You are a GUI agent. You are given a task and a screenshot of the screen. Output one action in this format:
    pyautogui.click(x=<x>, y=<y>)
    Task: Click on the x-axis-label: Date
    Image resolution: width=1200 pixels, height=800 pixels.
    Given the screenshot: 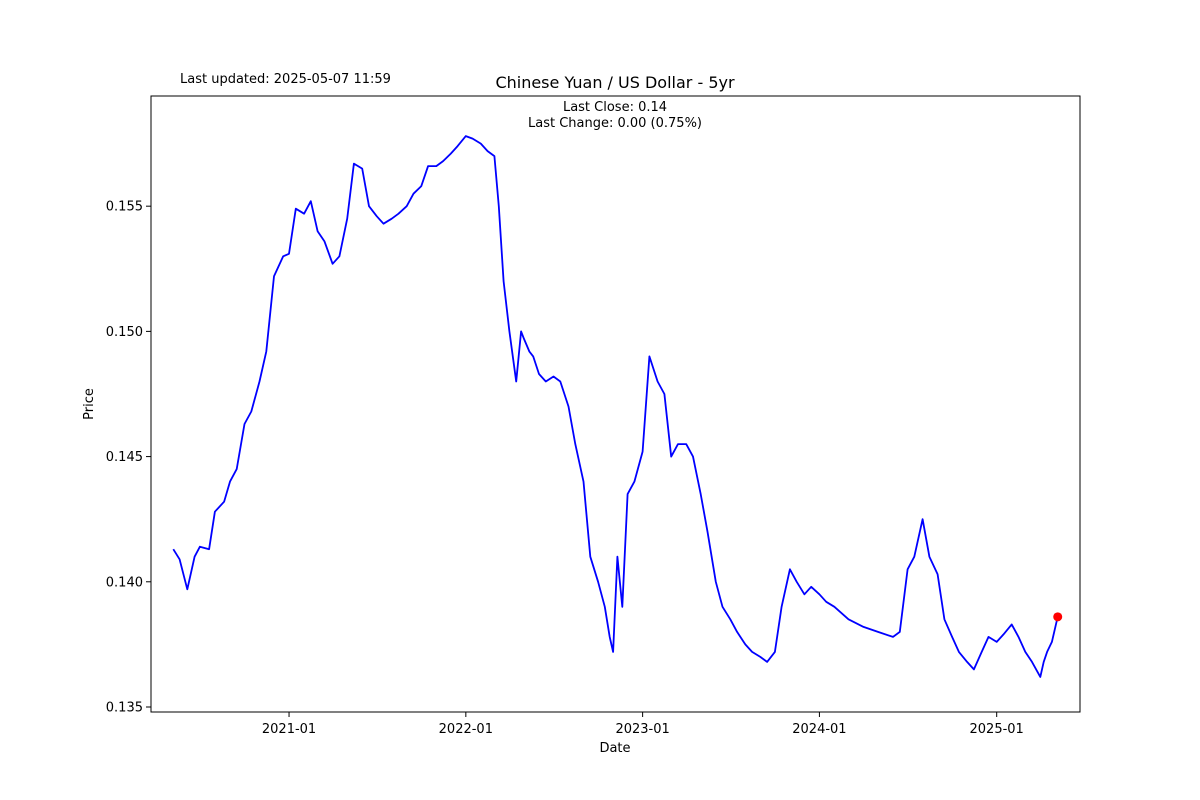 What is the action you would take?
    pyautogui.click(x=614, y=748)
    